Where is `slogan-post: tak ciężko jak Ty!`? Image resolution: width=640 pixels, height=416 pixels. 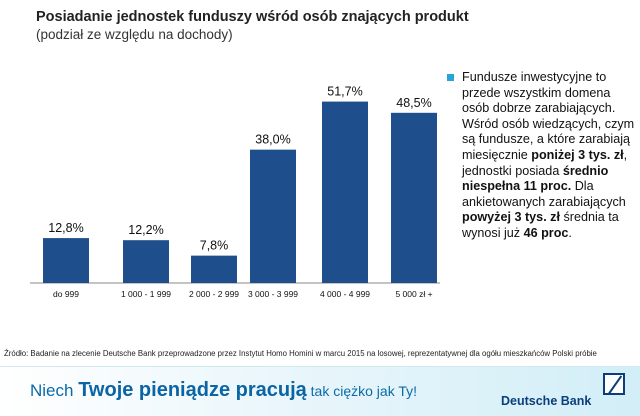 slogan-post: tak ciężko jak Ty! is located at coordinates (361, 391).